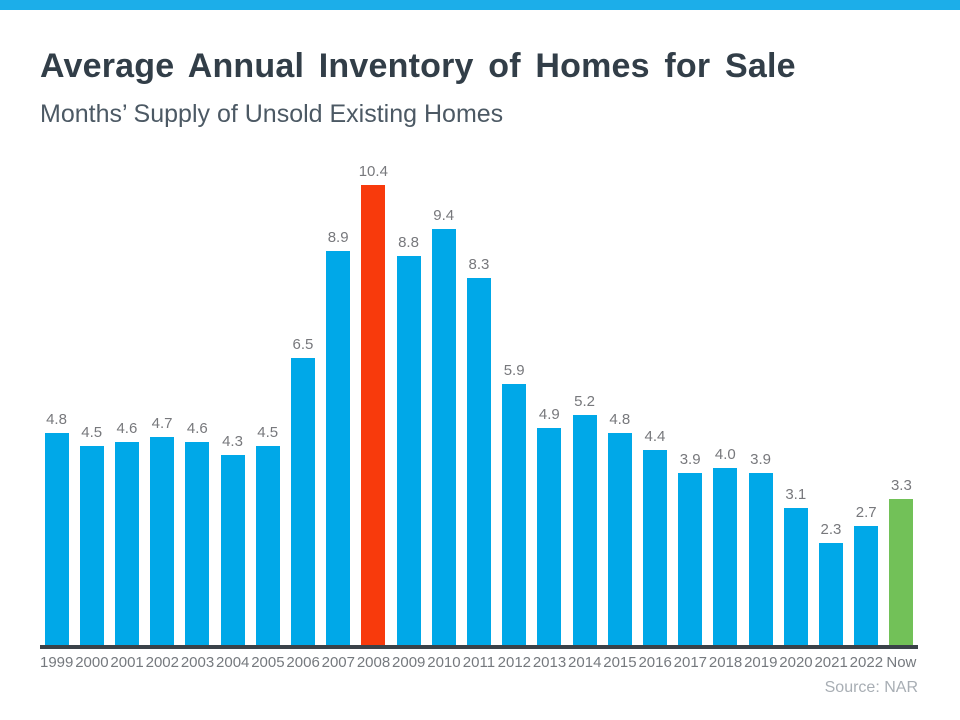 This screenshot has width=960, height=720. Describe the element at coordinates (690, 459) in the screenshot. I see `value-label-2017: 3.9` at that location.